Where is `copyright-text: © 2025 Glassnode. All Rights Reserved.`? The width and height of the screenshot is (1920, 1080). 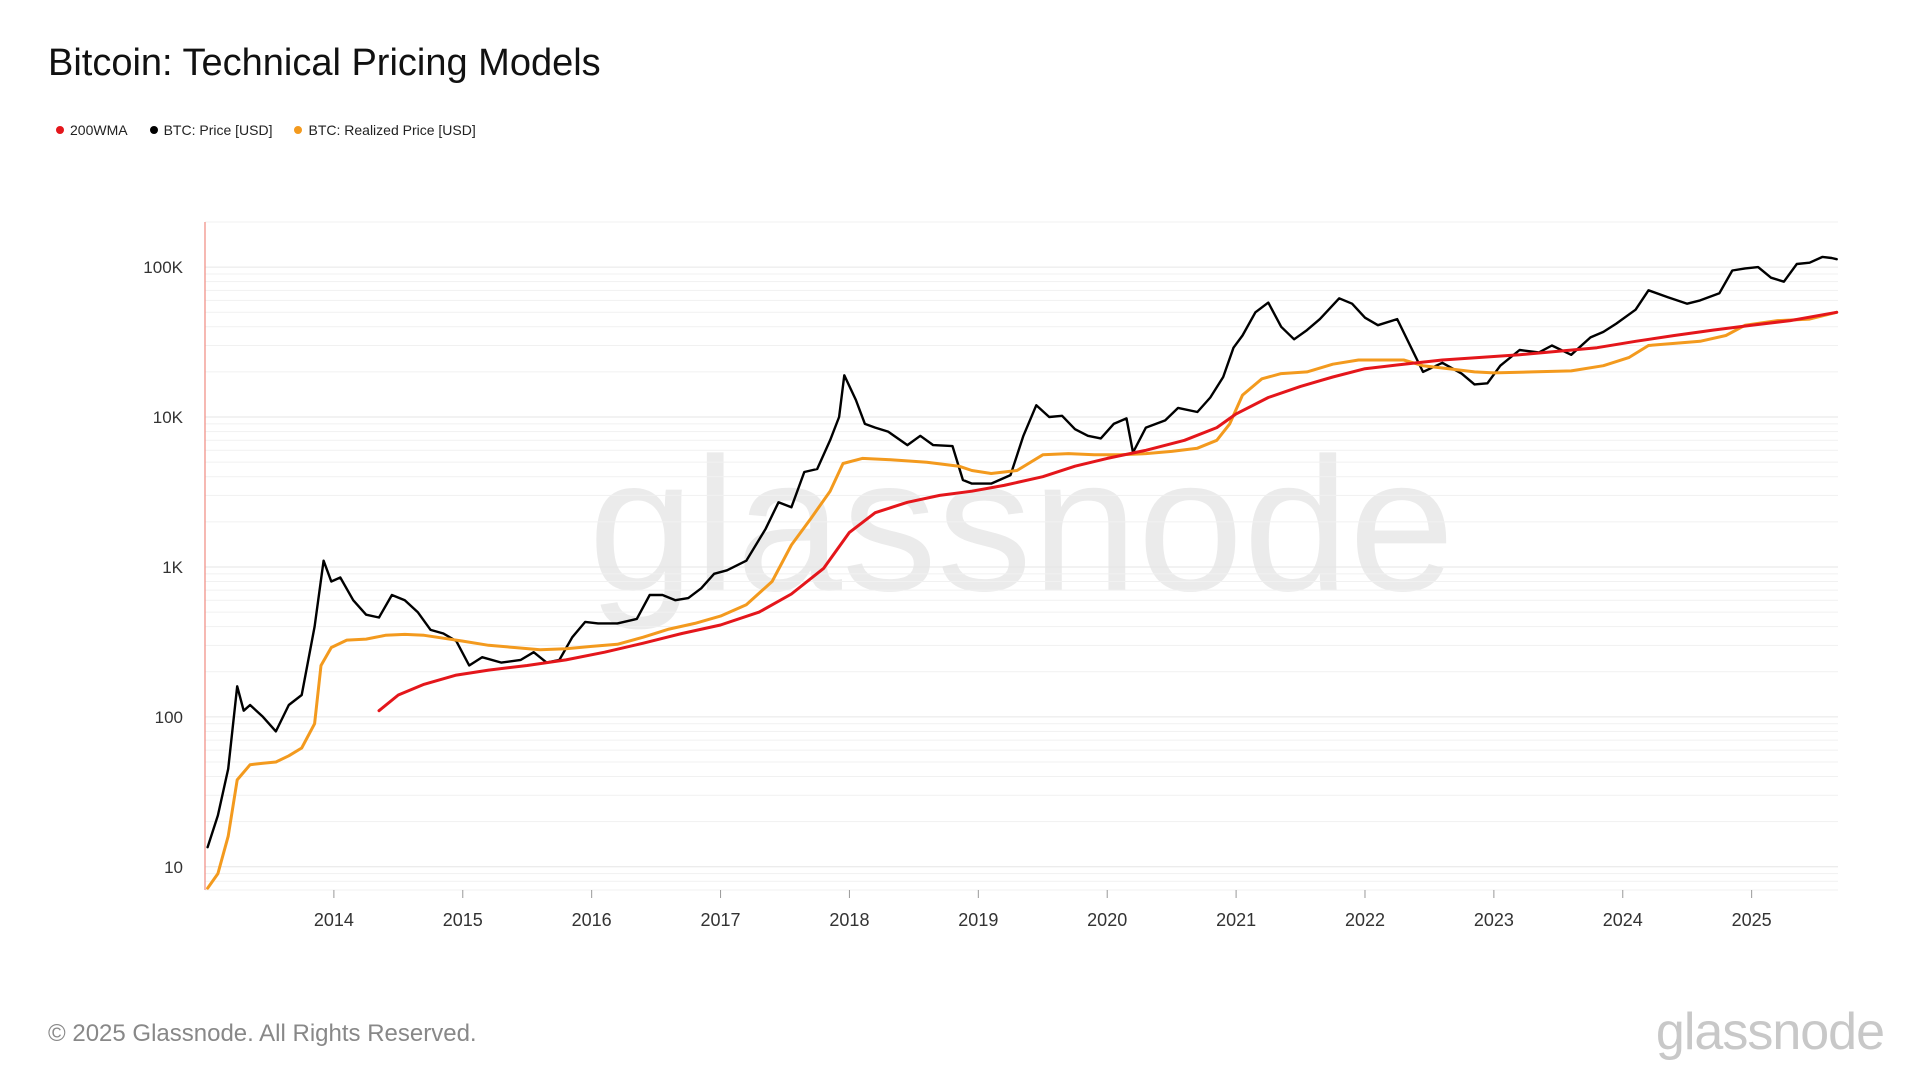
copyright-text: © 2025 Glassnode. All Rights Reserved. is located at coordinates (262, 1033).